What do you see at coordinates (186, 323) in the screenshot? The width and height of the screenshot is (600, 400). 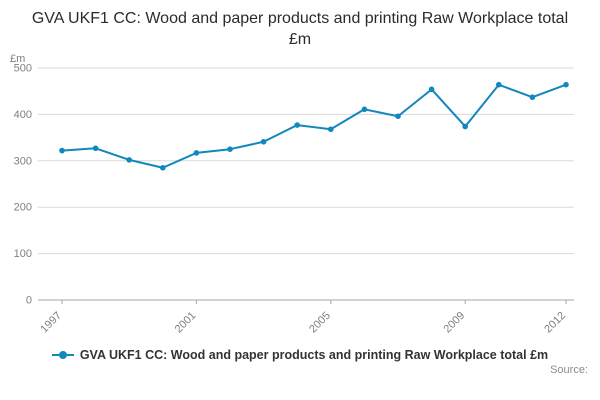 I see `x-tick-label: 2001` at bounding box center [186, 323].